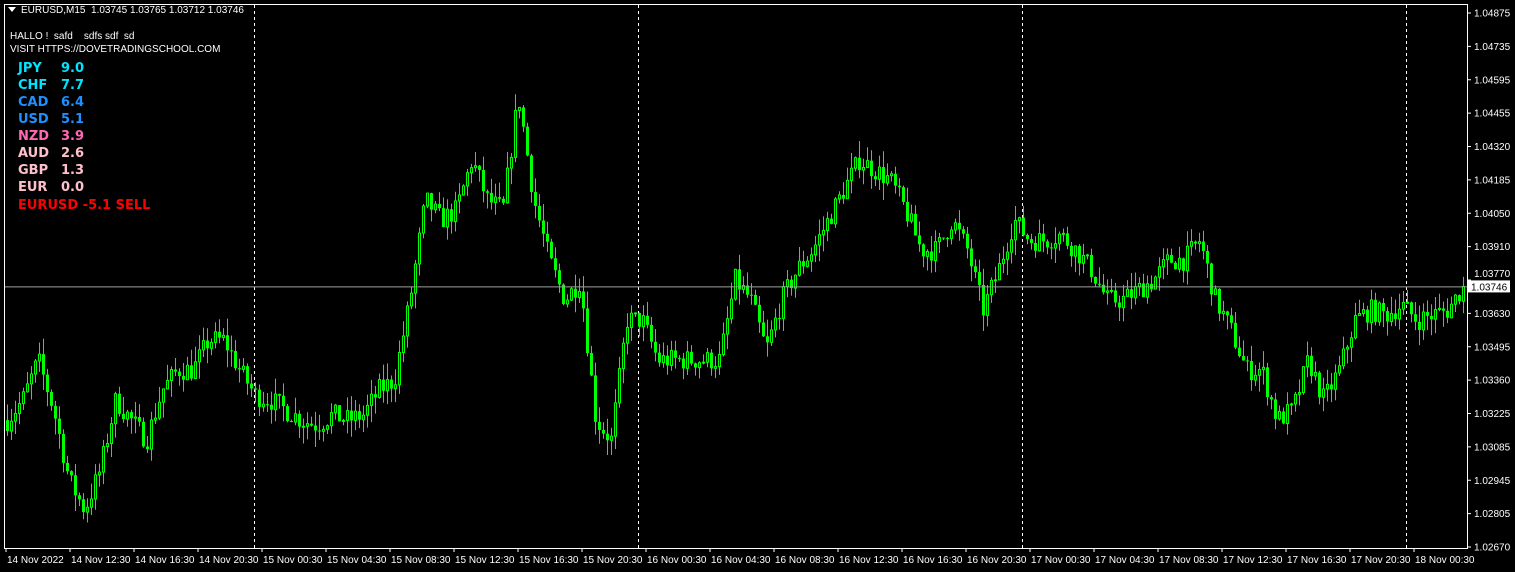 This screenshot has height=572, width=1515. I want to click on time-tick-label: 14 Nov 20:30, so click(229, 560).